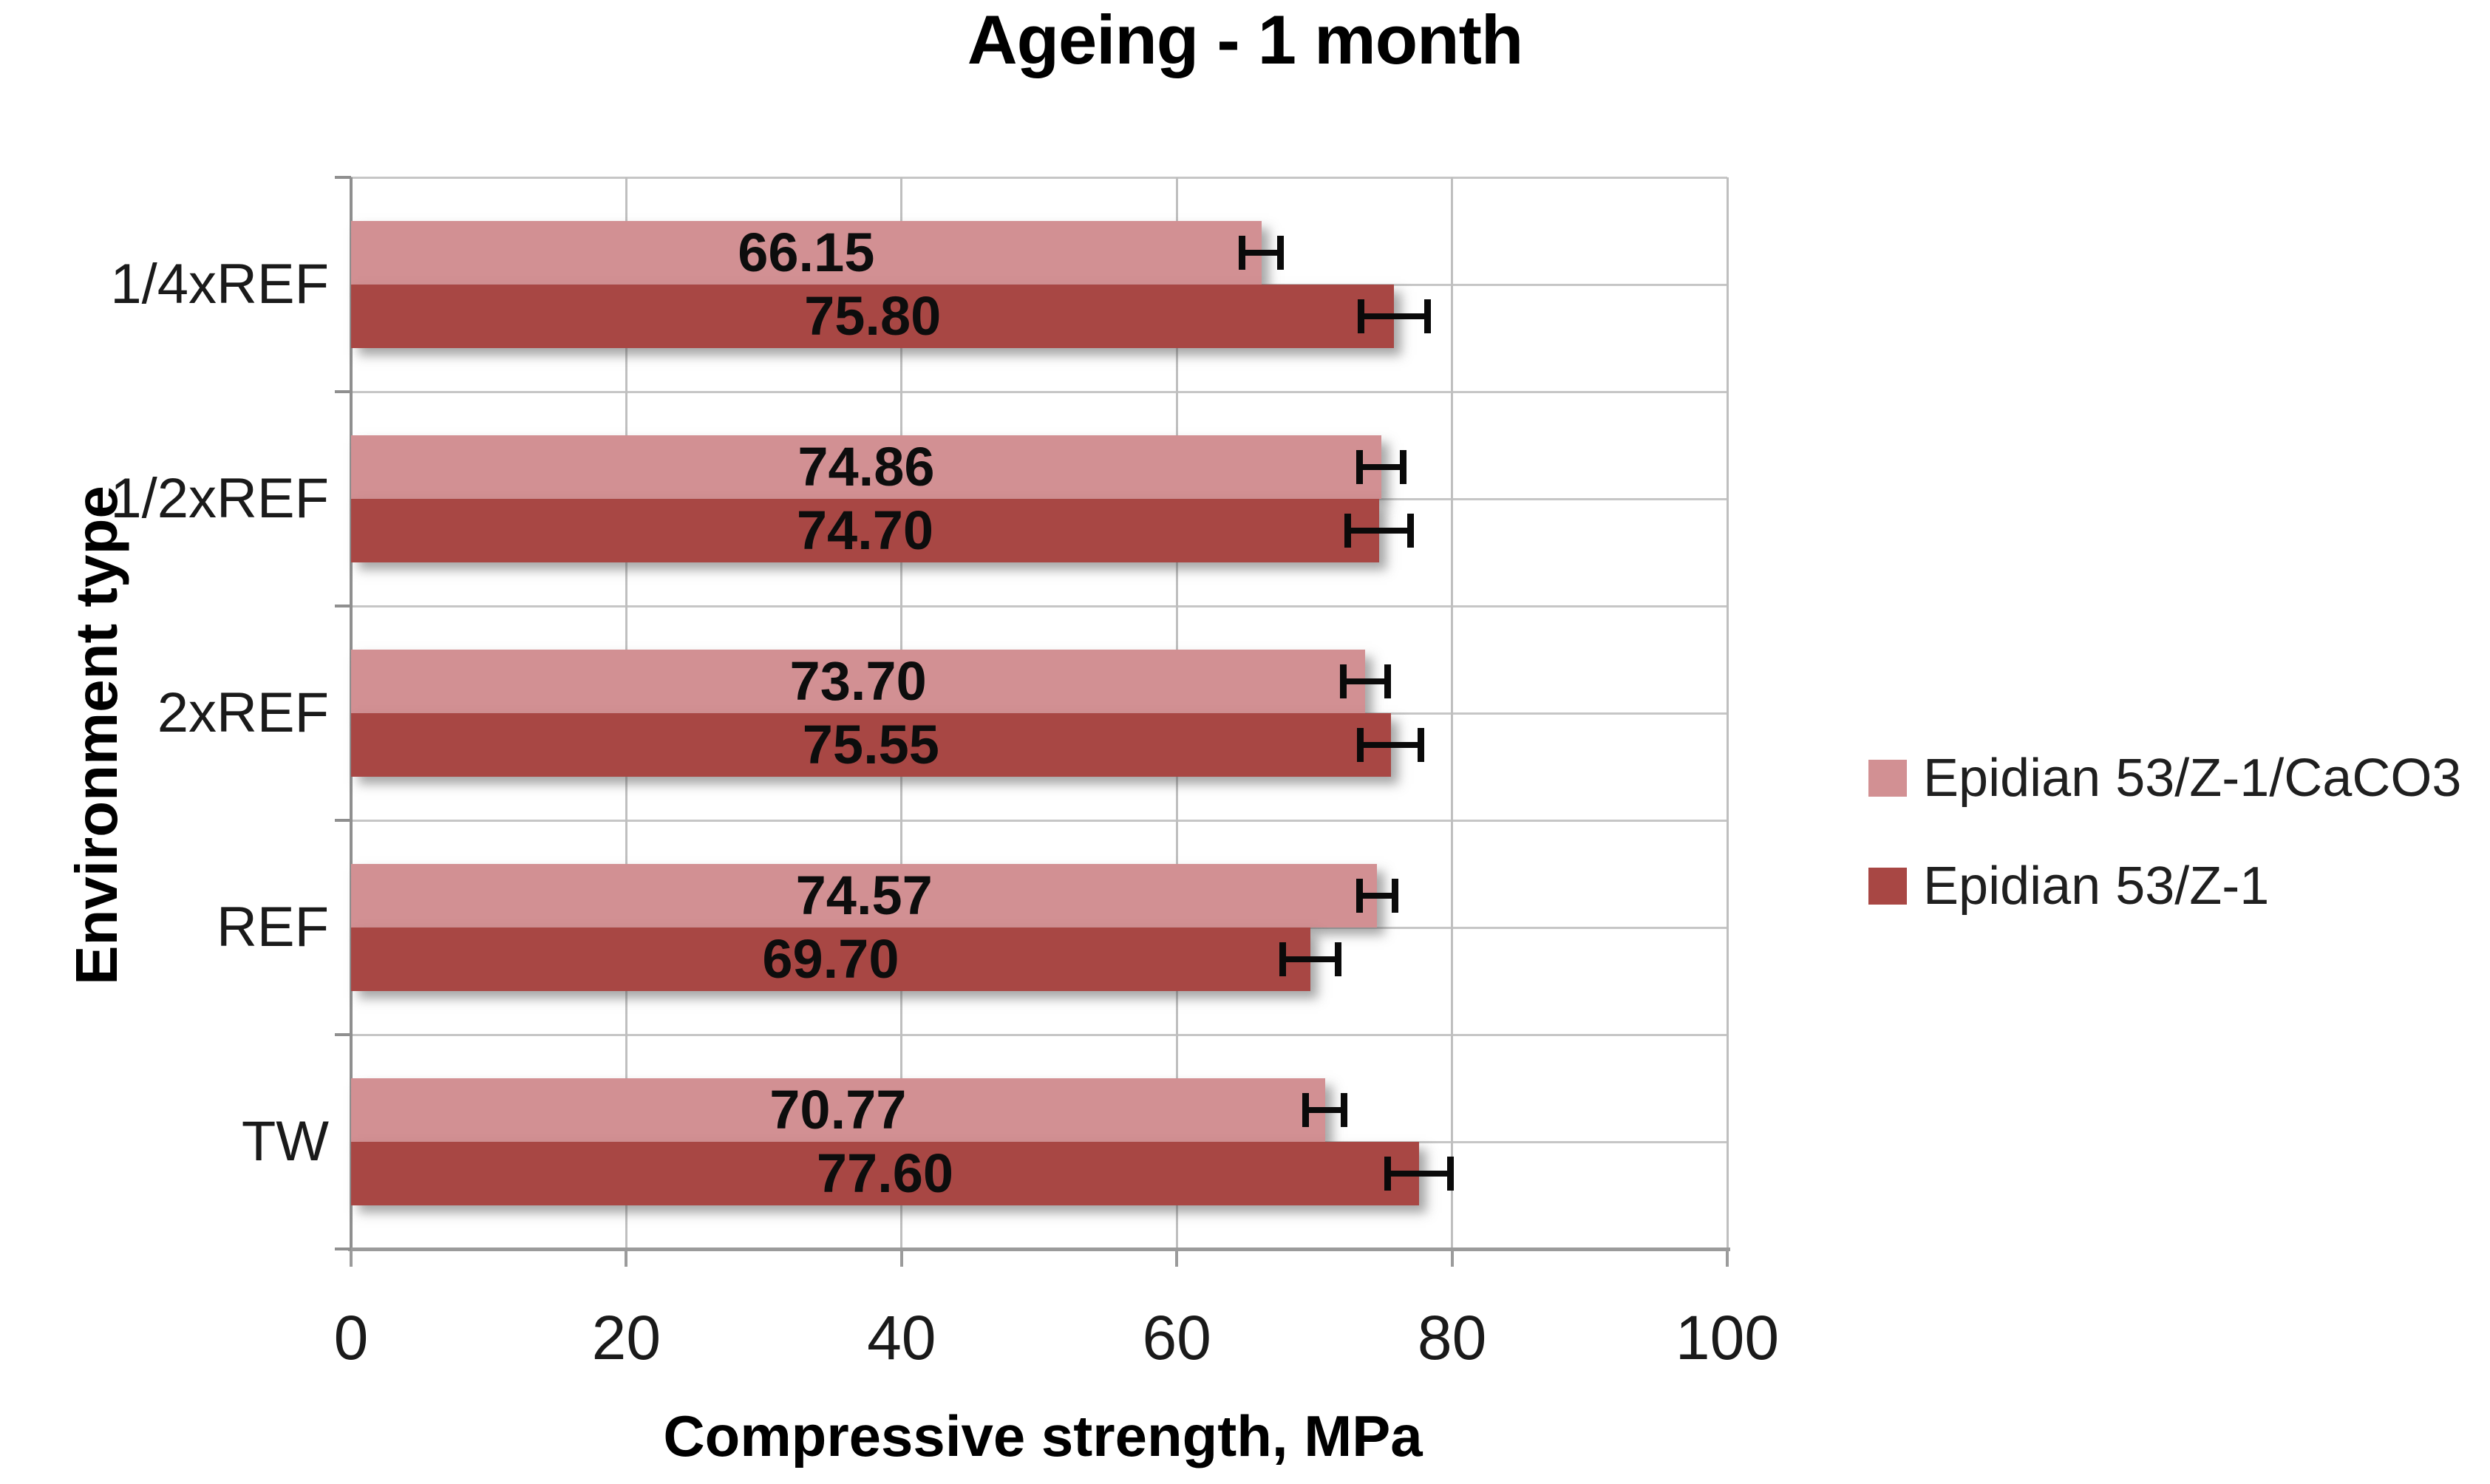  I want to click on x-tick-label: 20, so click(626, 1337).